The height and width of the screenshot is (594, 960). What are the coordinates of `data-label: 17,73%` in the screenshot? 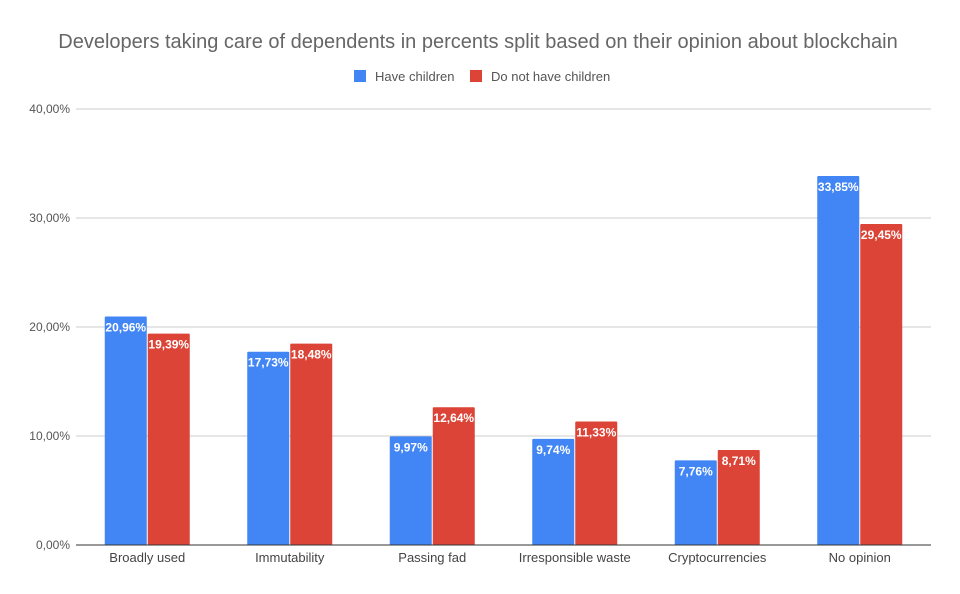 It's located at (268, 363).